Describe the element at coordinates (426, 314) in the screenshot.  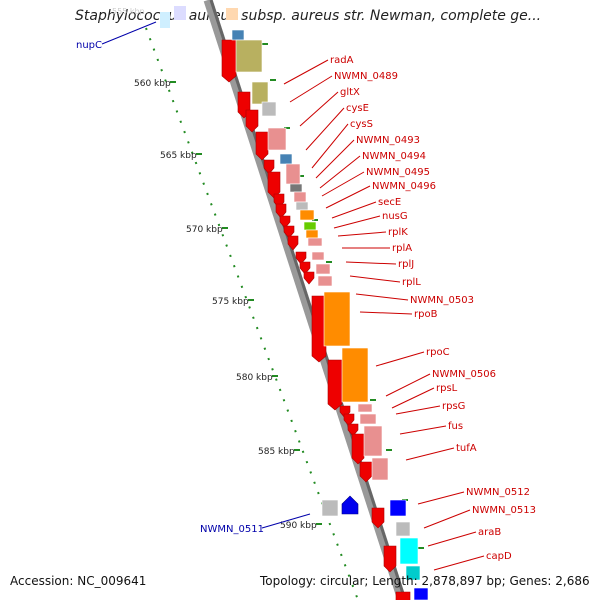
I see `gene-label: rpoB` at that location.